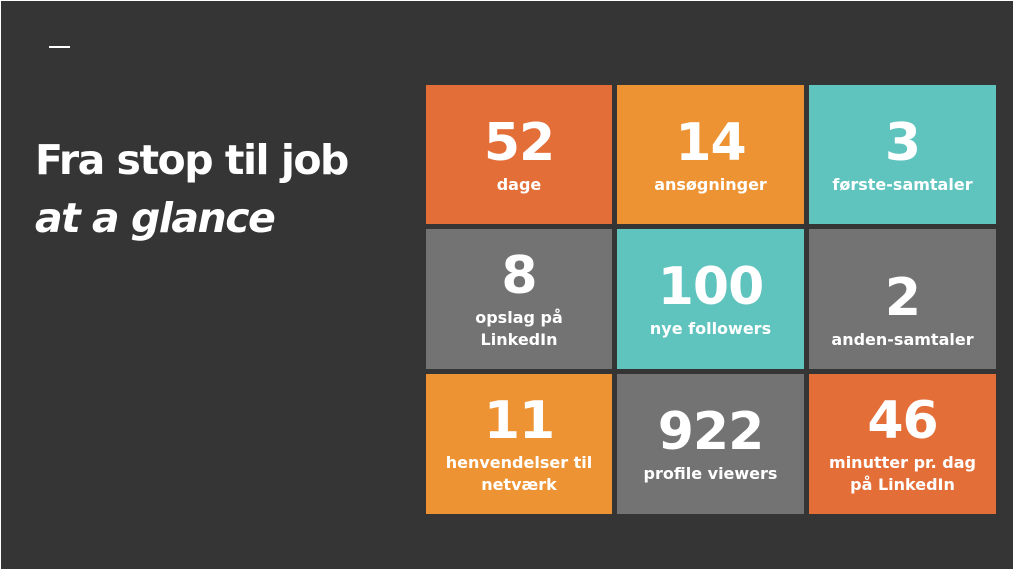 This screenshot has width=1014, height=570. Describe the element at coordinates (59, 47) in the screenshot. I see `accent-dash` at that location.